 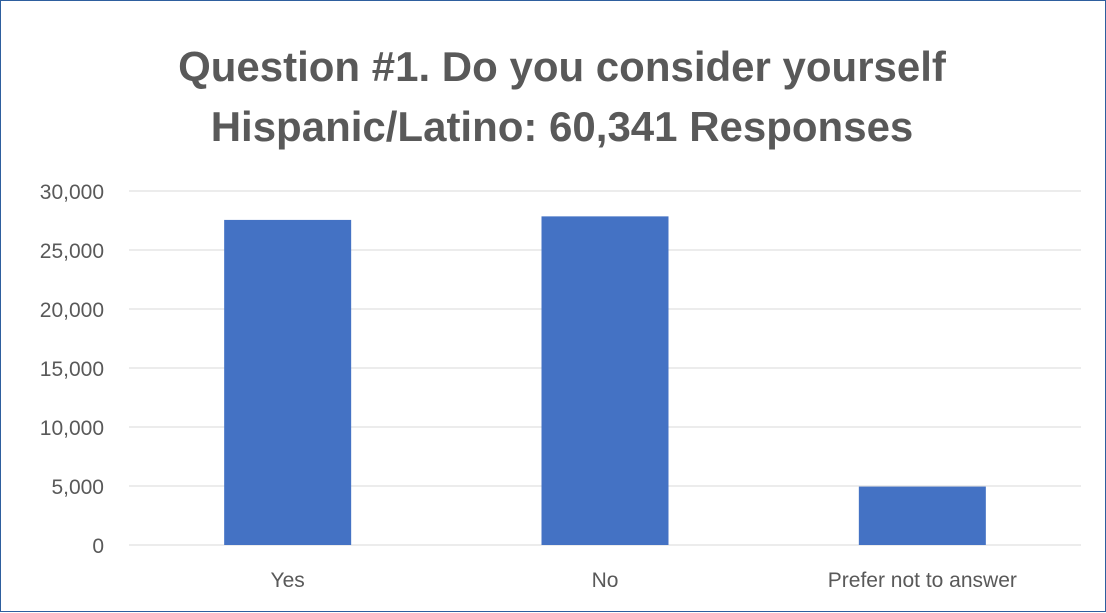 What do you see at coordinates (562, 66) in the screenshot?
I see `chart-title-line-1: Question #1. Do you consider yourself` at bounding box center [562, 66].